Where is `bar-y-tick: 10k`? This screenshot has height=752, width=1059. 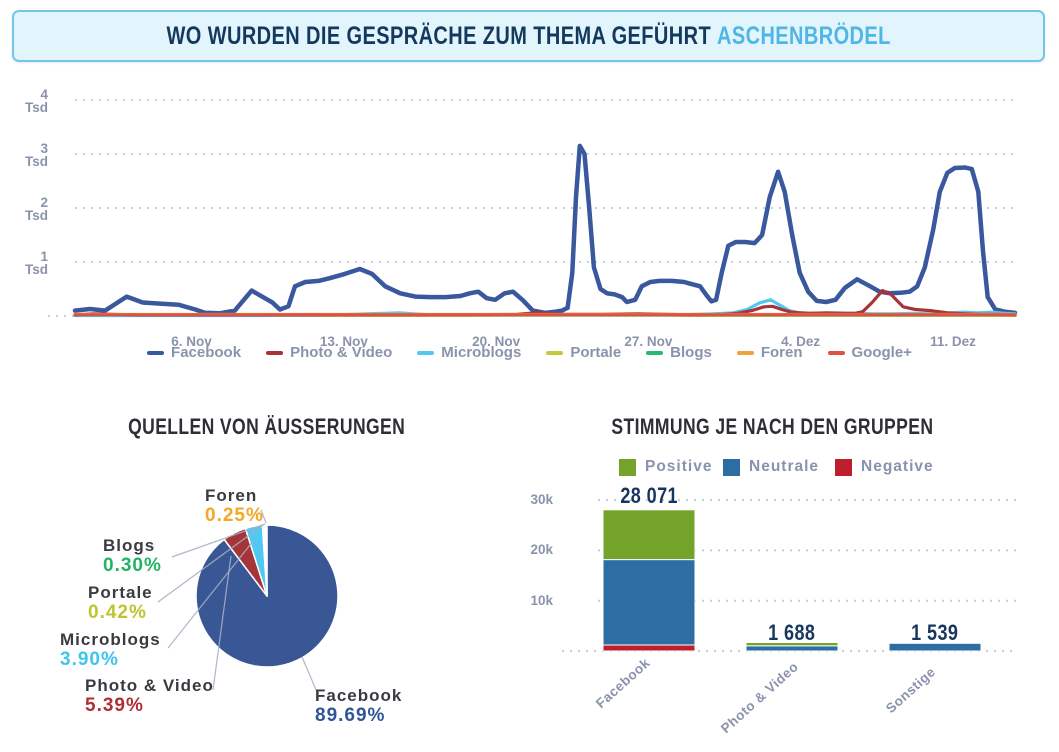 bar-y-tick: 10k is located at coordinates (541, 600).